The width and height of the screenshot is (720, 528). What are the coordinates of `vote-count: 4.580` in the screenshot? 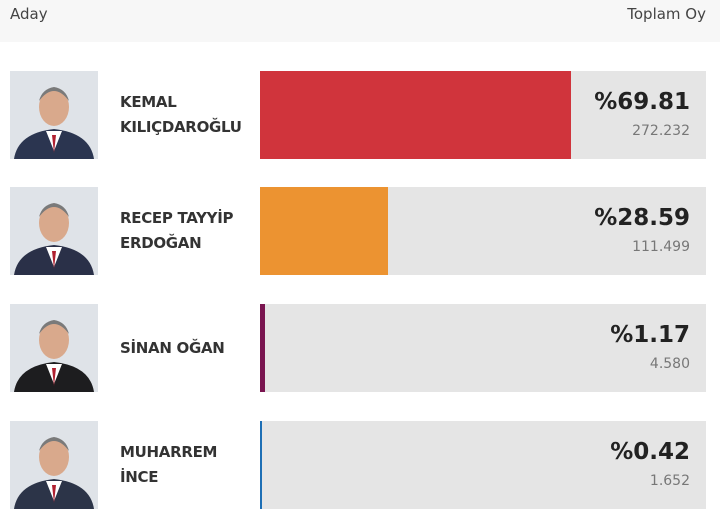 It's located at (669, 364).